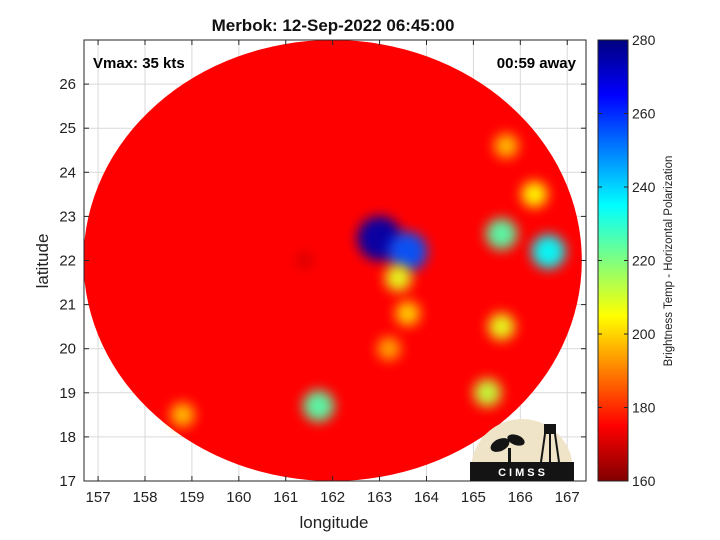 The width and height of the screenshot is (720, 540). What do you see at coordinates (567, 497) in the screenshot?
I see `x-tick-label: 167` at bounding box center [567, 497].